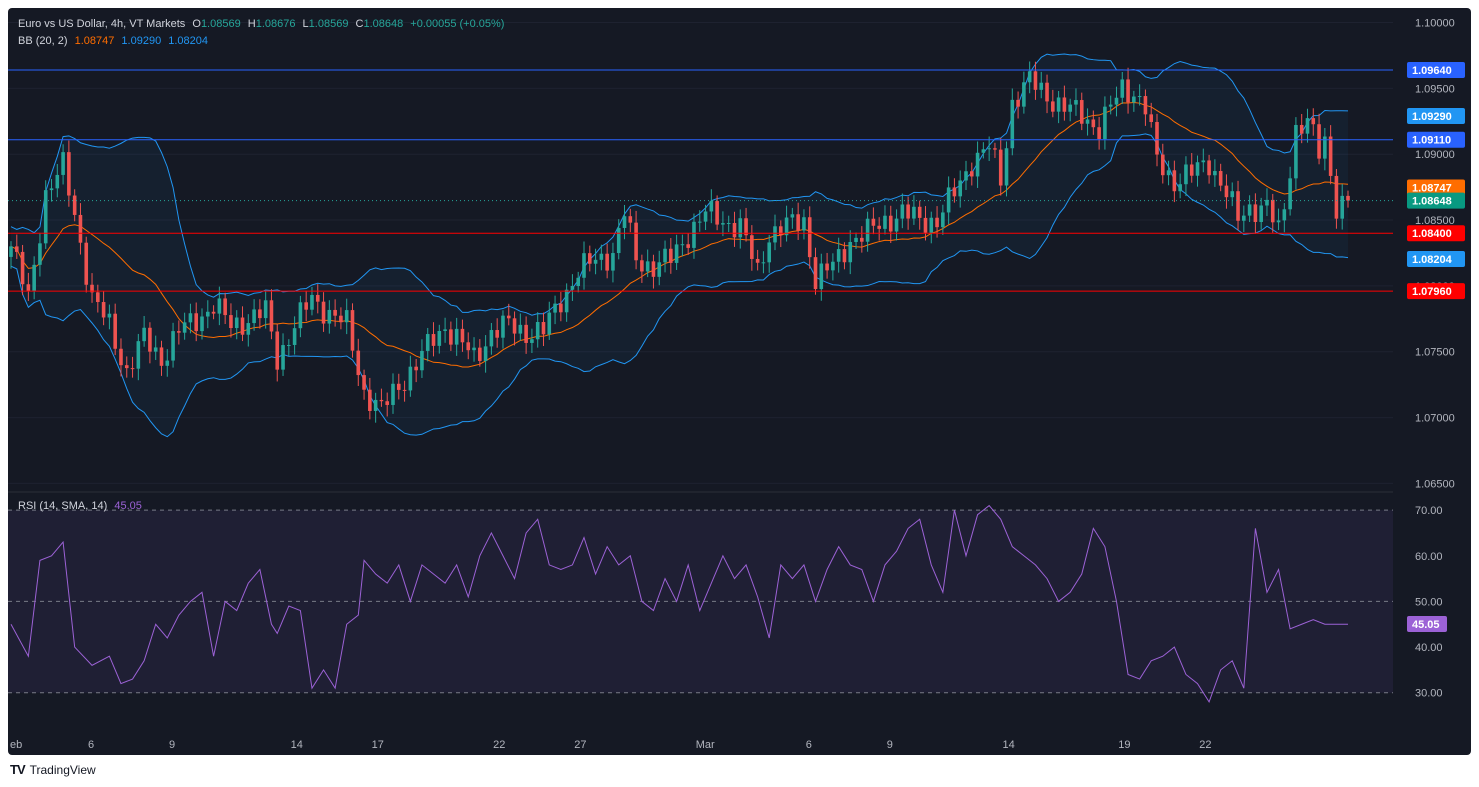  What do you see at coordinates (1427, 624) in the screenshot?
I see `rsi-value-tag` at bounding box center [1427, 624].